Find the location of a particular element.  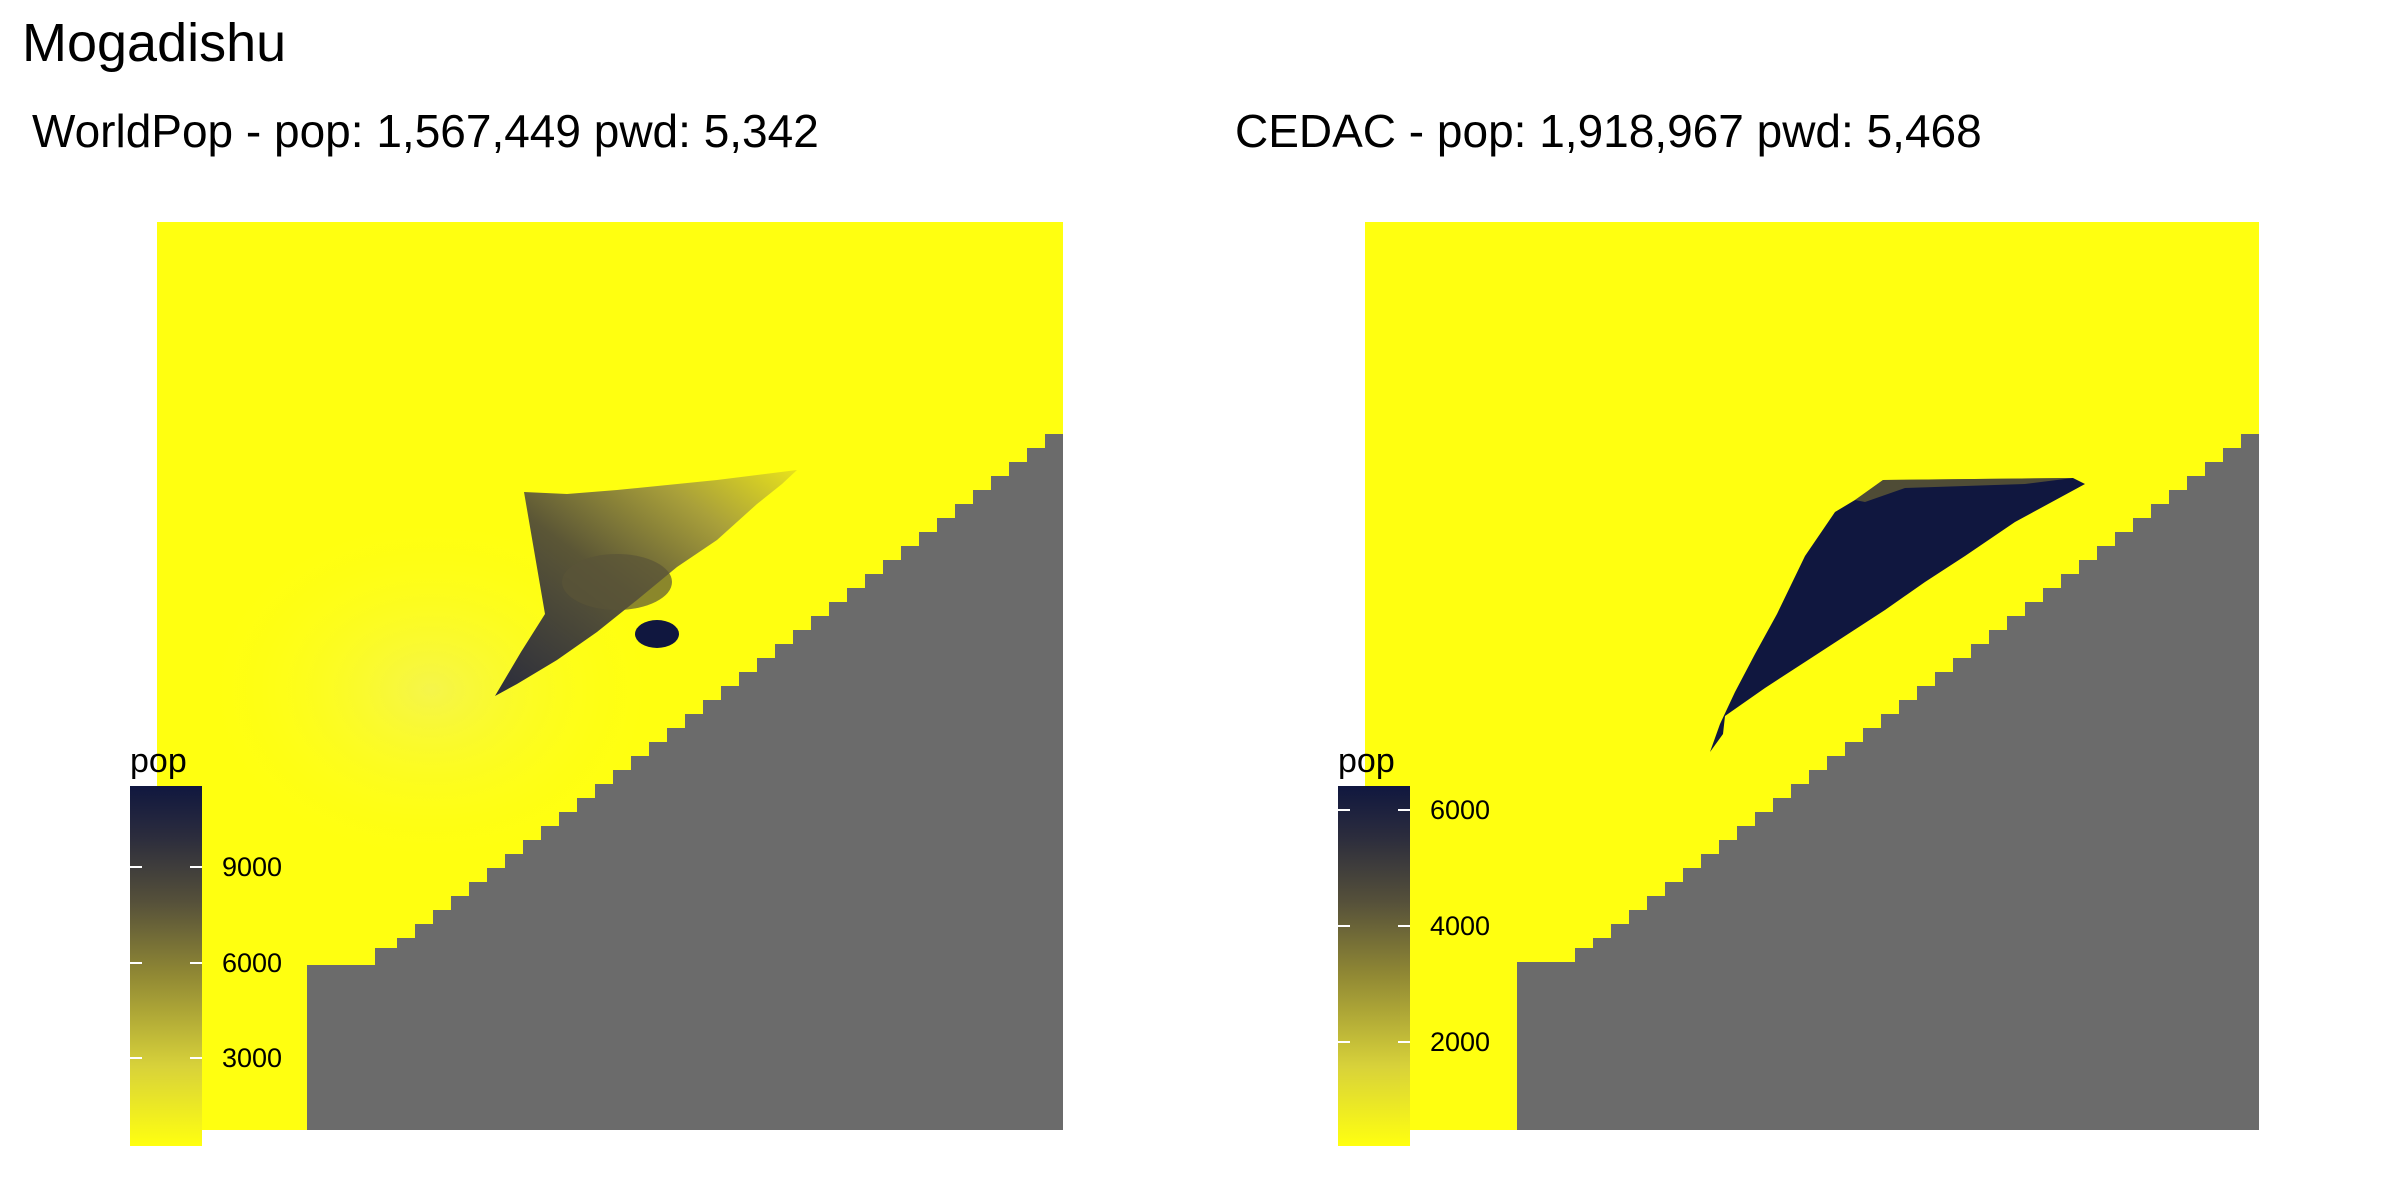

legend-worldpop: pop 9000 6000 3000 is located at coordinates (220, 952).